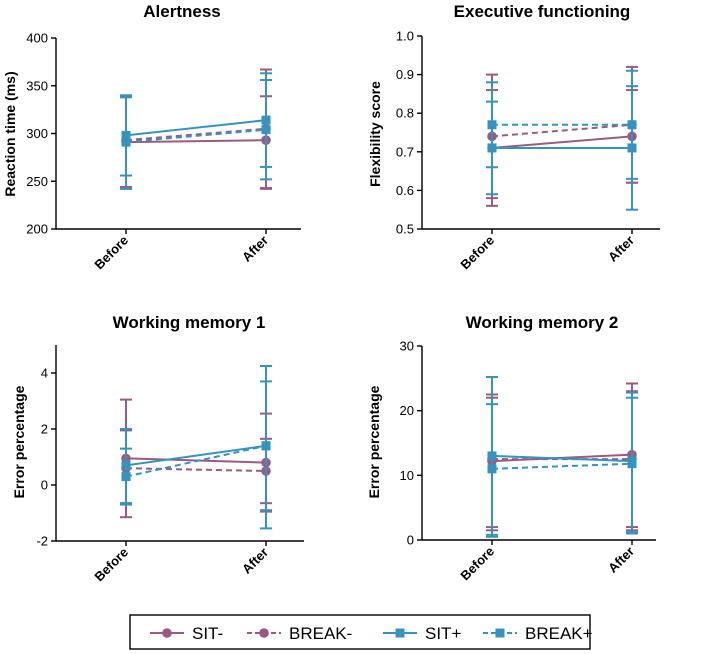  What do you see at coordinates (559, 633) in the screenshot?
I see `legend-label: BREAK+` at bounding box center [559, 633].